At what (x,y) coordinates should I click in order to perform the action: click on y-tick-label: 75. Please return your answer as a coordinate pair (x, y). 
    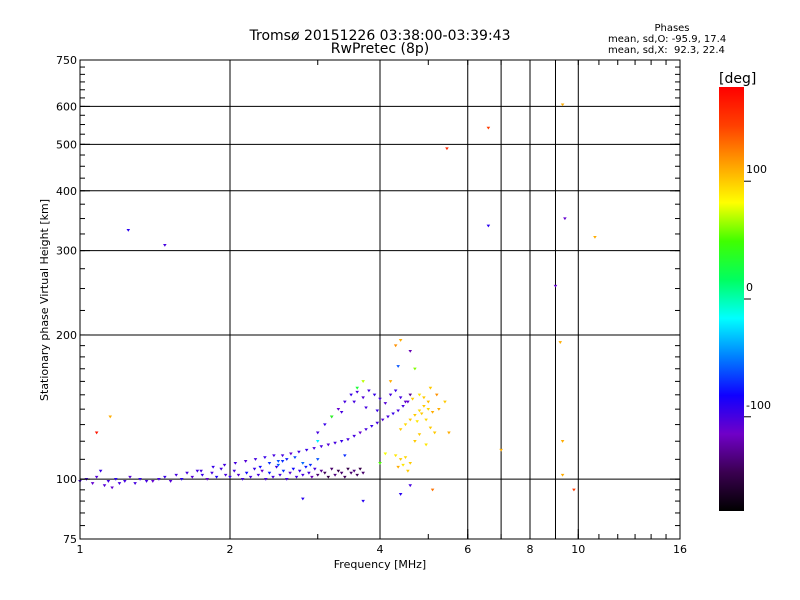
    Looking at the image, I should click on (70, 539).